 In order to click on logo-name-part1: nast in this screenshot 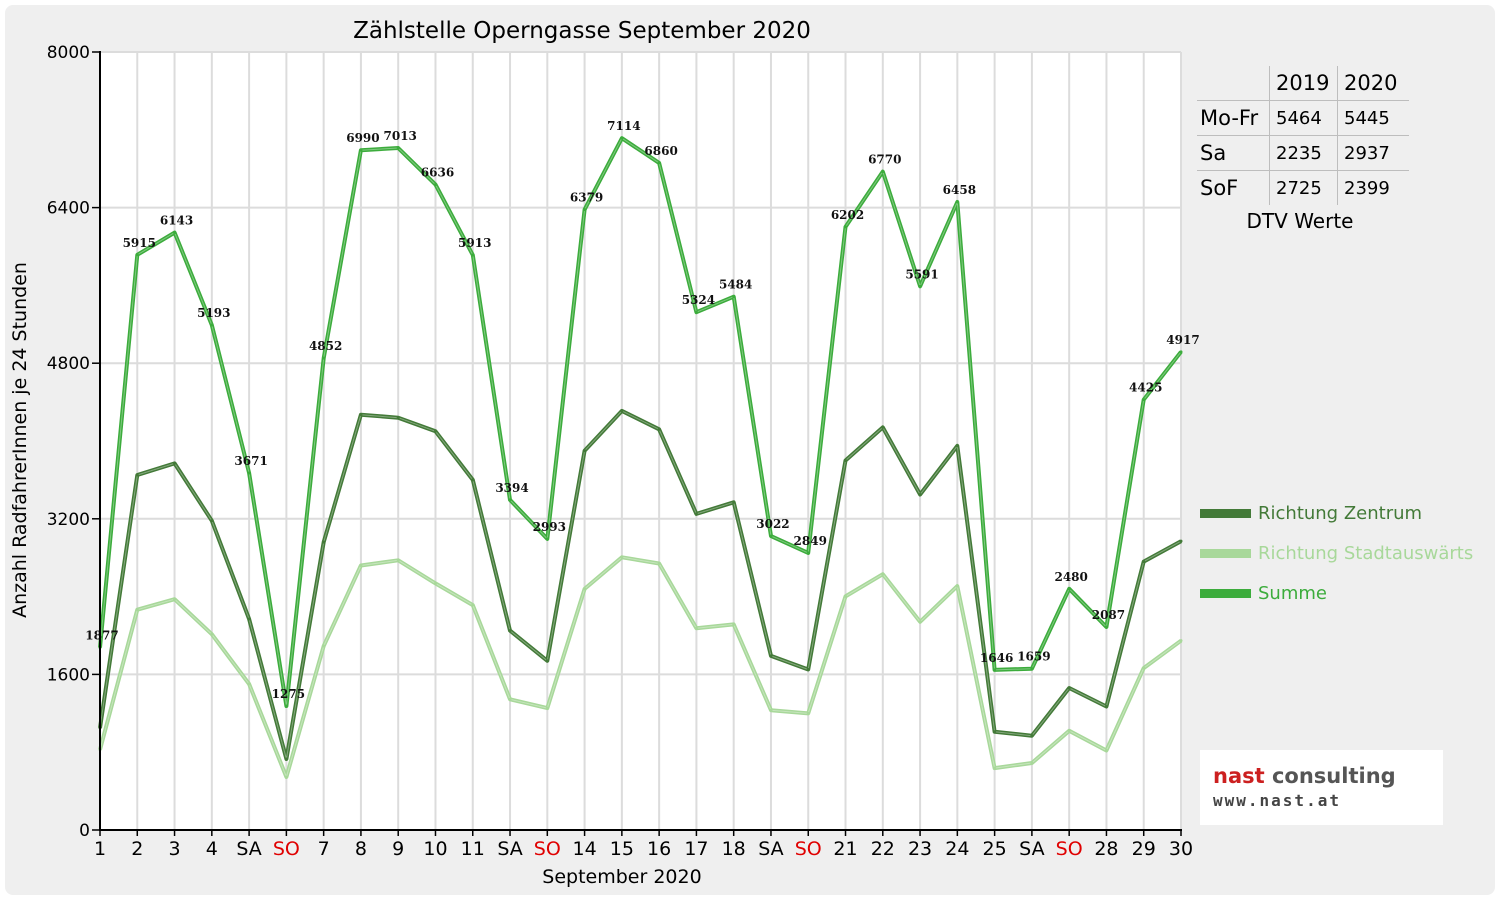, I will do `click(1239, 776)`.